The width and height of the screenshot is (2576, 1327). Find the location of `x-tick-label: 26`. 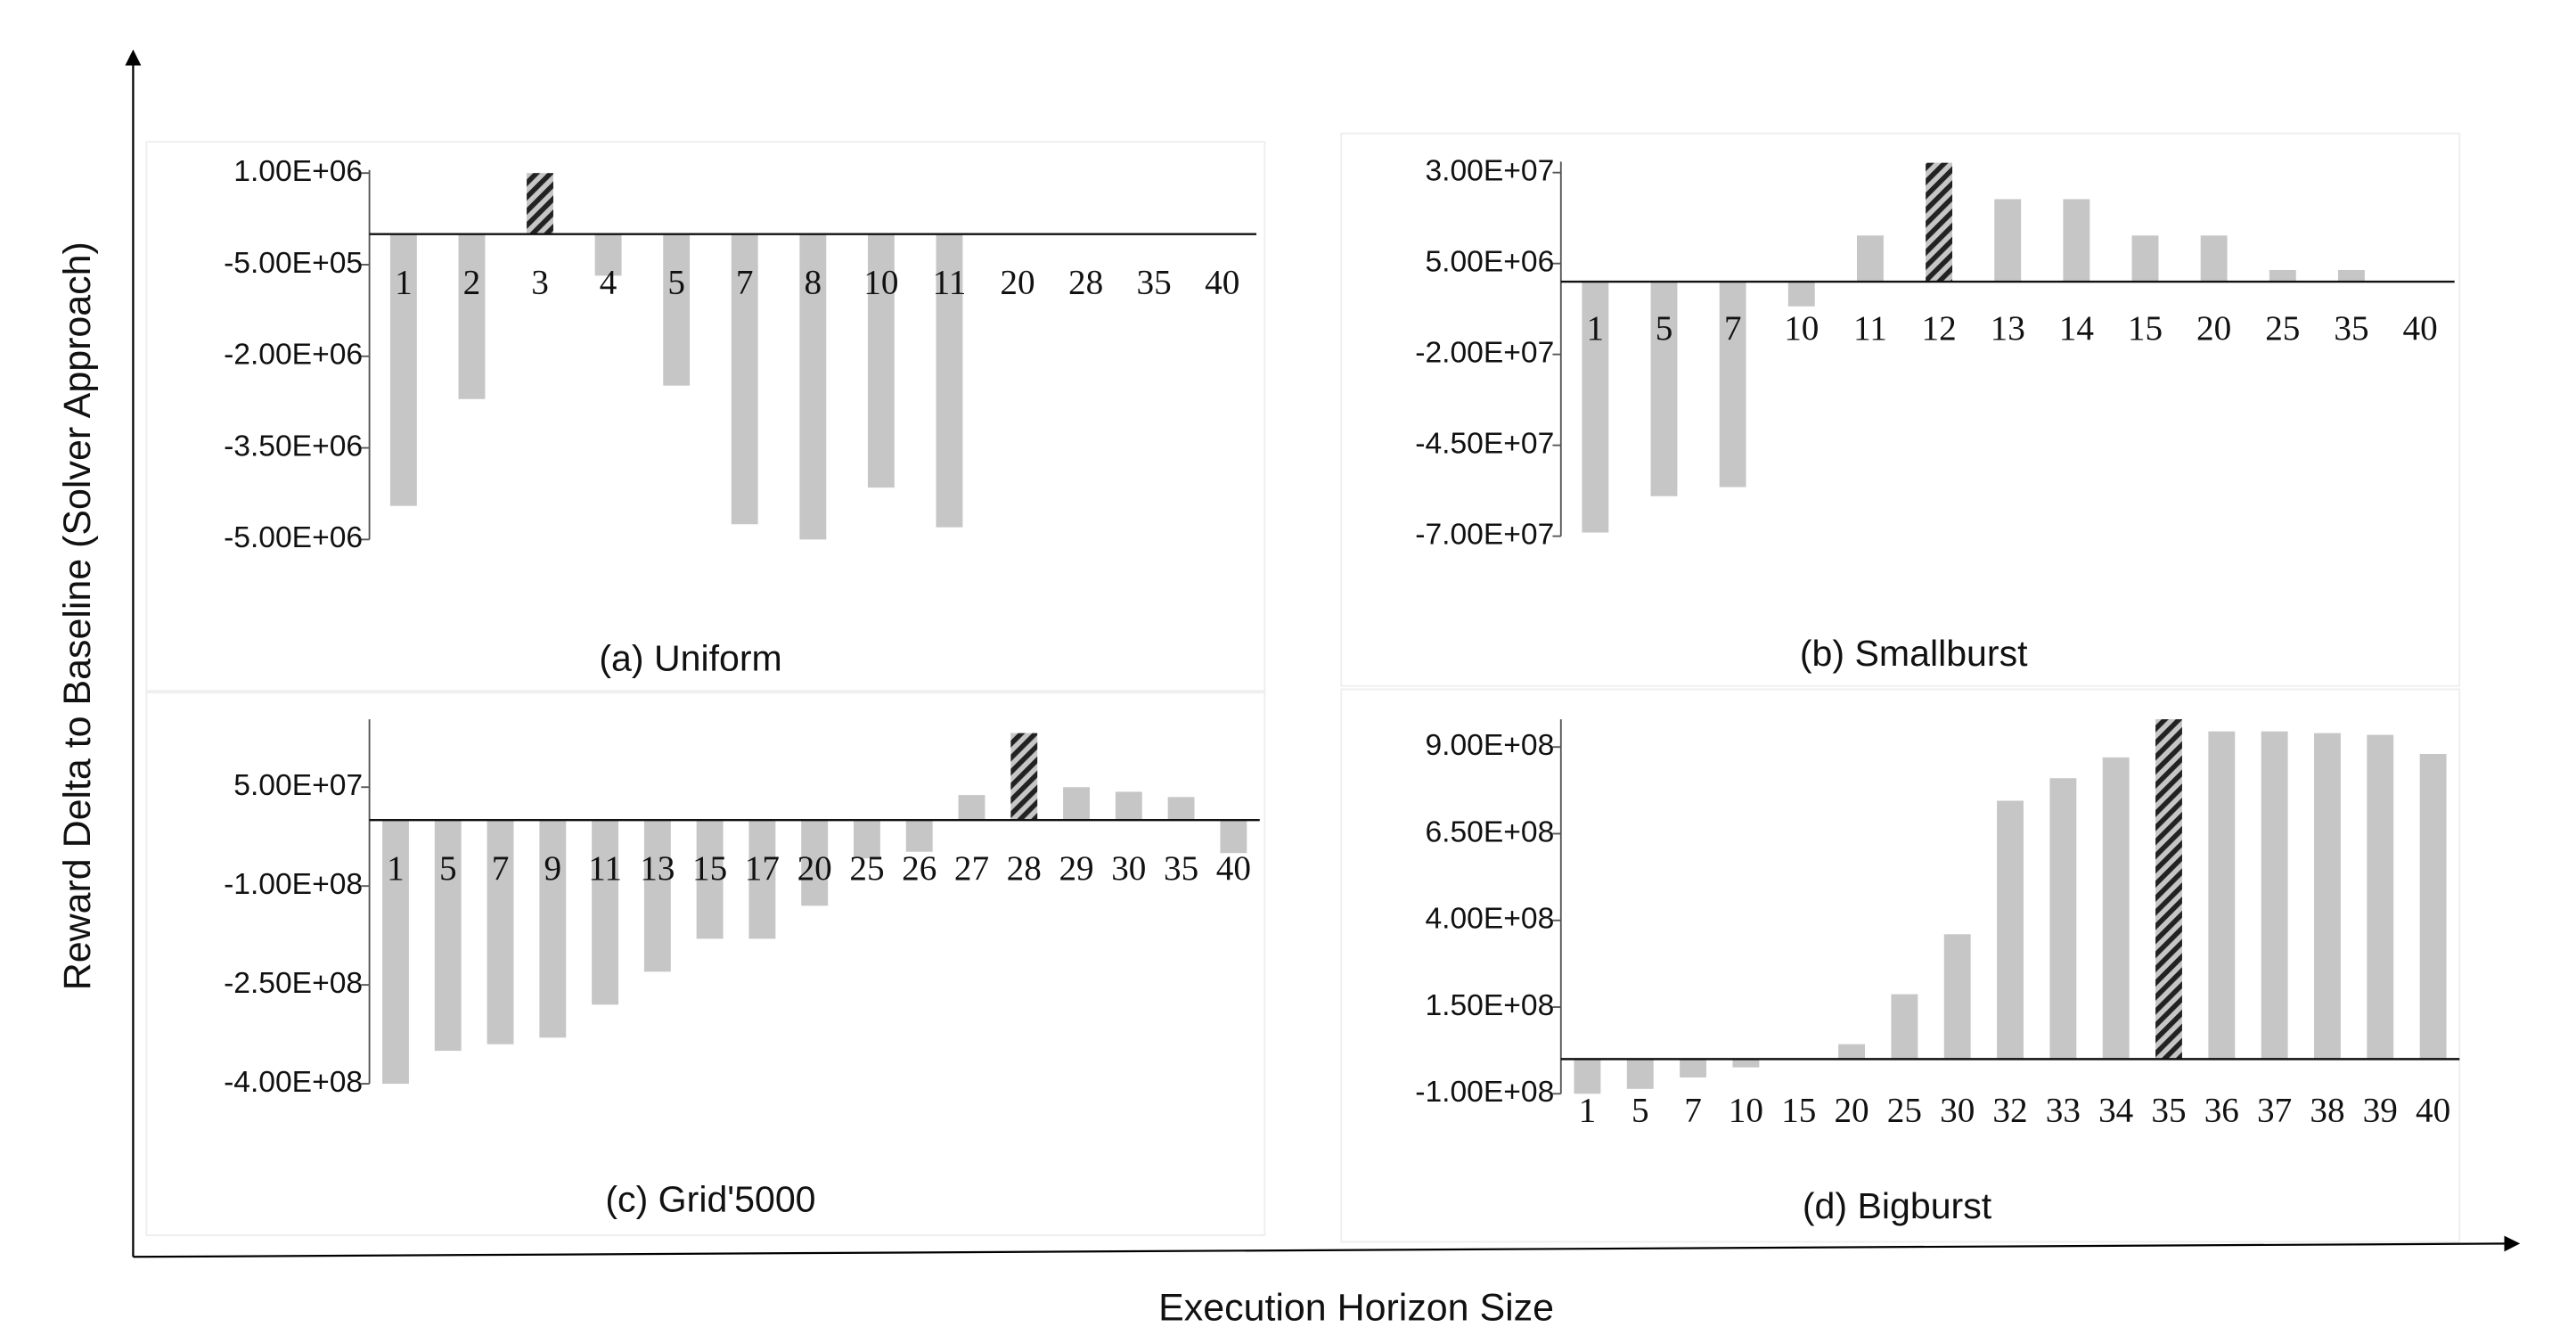

x-tick-label: 26 is located at coordinates (919, 868).